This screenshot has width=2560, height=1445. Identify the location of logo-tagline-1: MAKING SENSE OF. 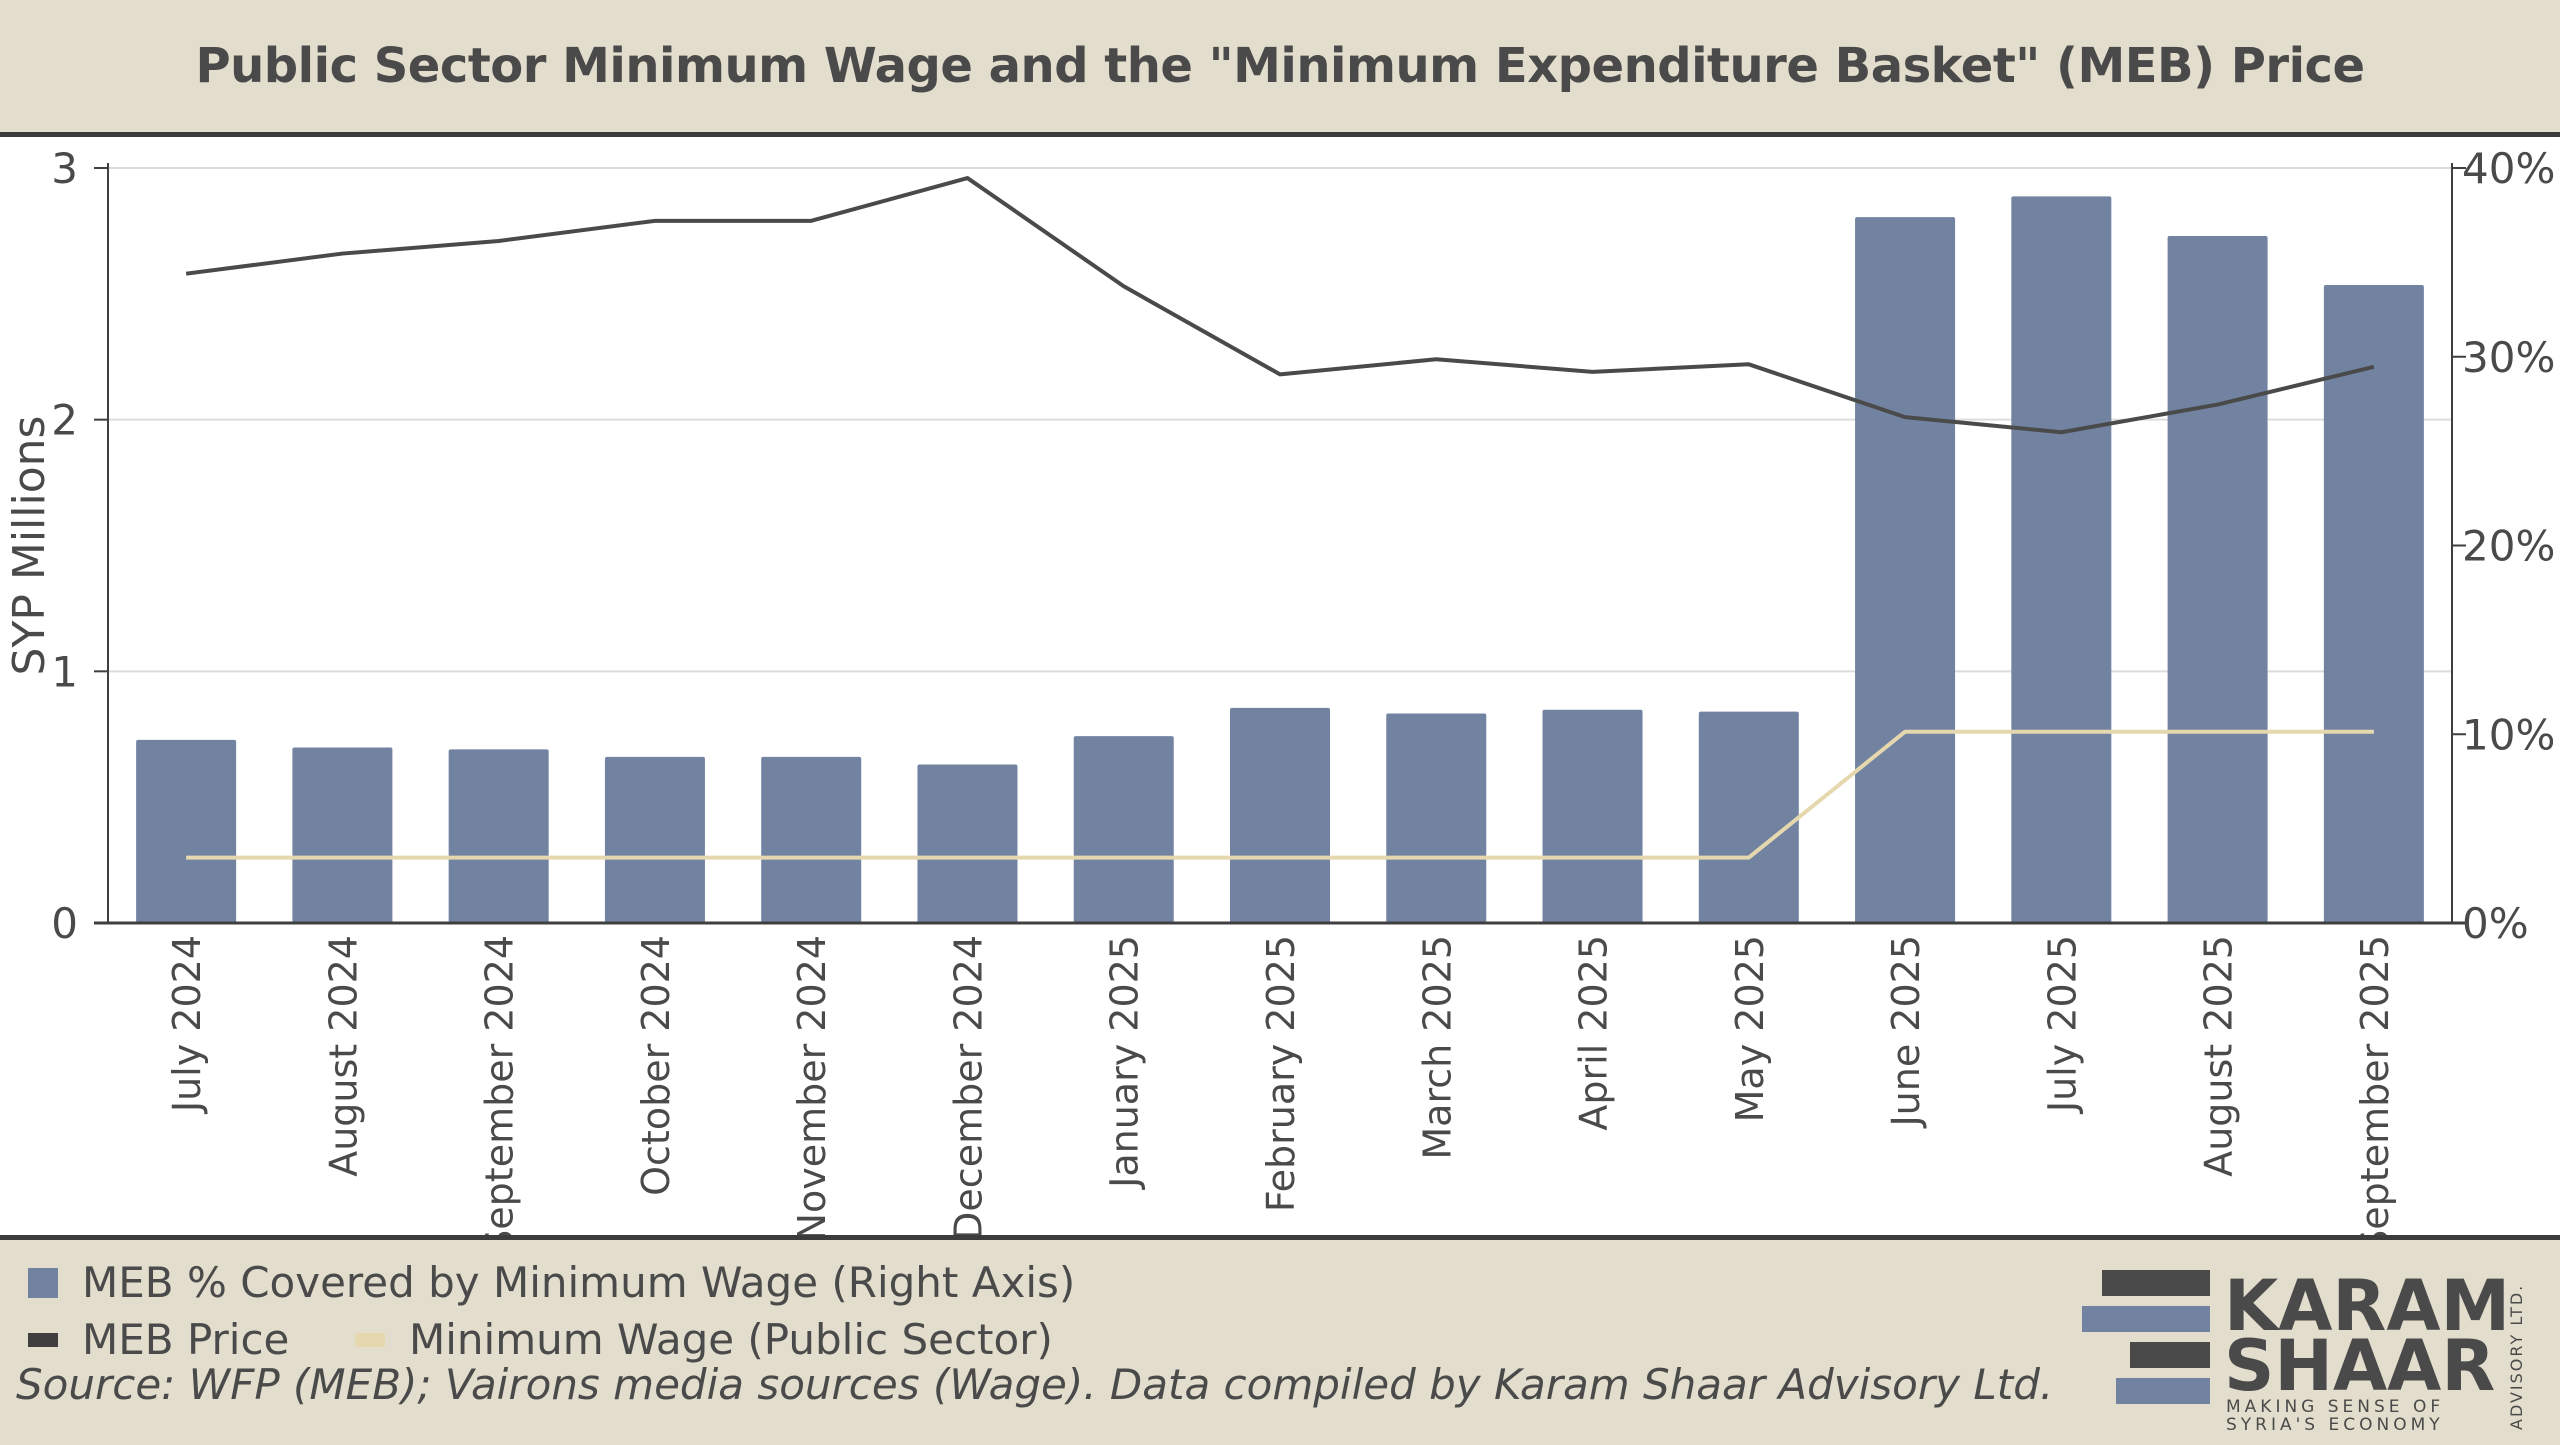
(2335, 1407).